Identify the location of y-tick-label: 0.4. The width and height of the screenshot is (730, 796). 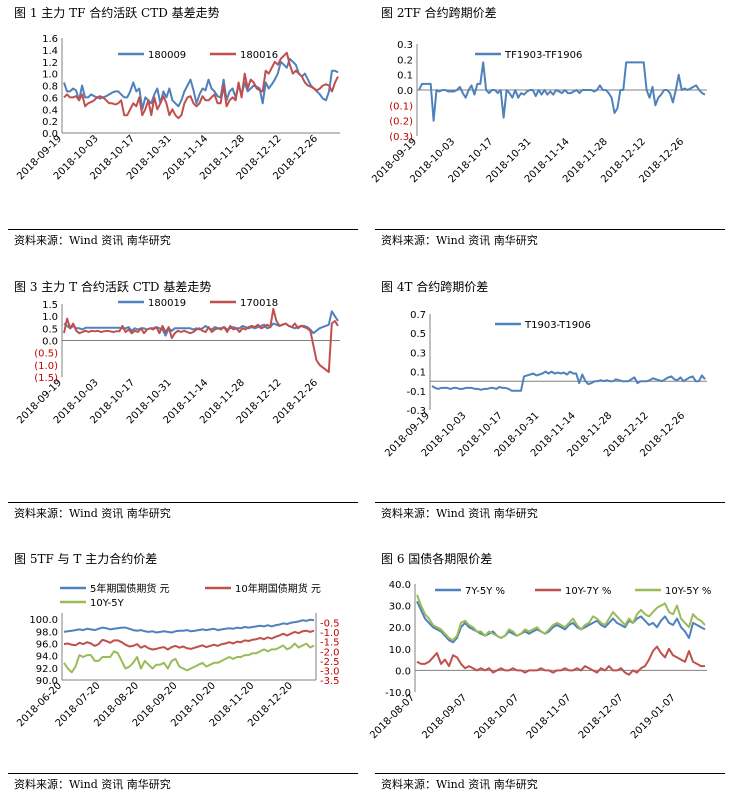
(50, 110).